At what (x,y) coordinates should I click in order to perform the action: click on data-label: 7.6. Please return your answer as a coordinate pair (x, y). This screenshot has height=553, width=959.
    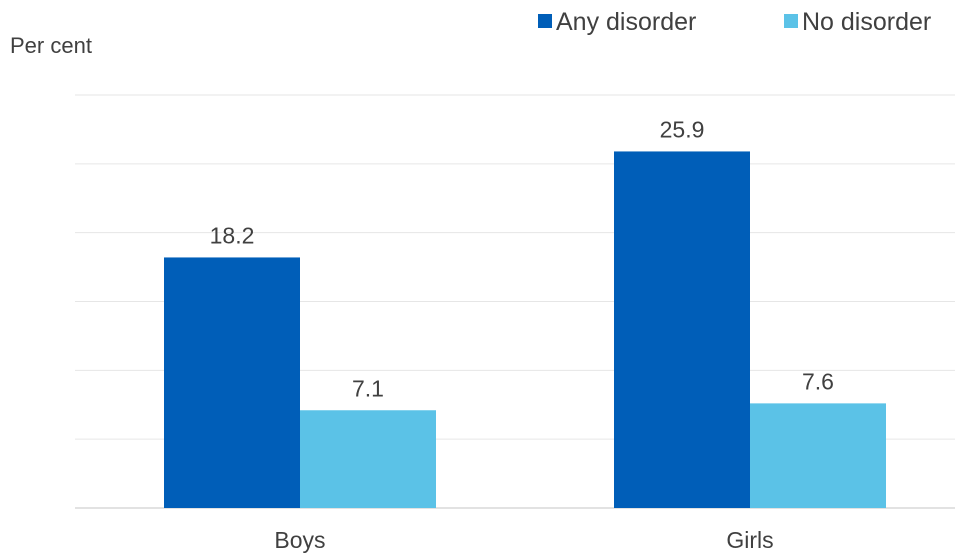
    Looking at the image, I should click on (818, 381).